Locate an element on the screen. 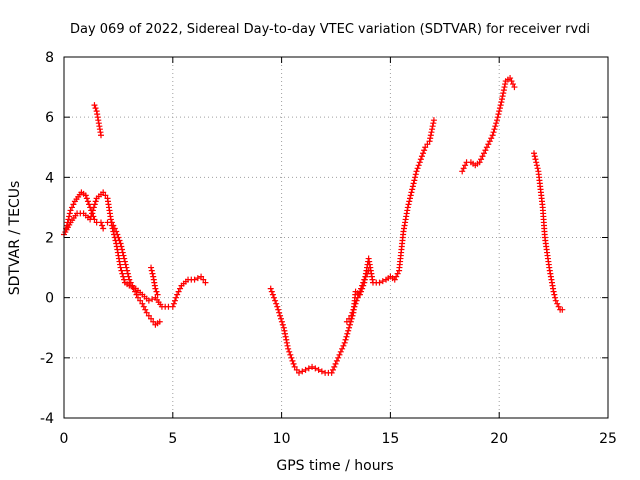 The width and height of the screenshot is (640, 480). series-seg-c is located at coordinates (133, 273).